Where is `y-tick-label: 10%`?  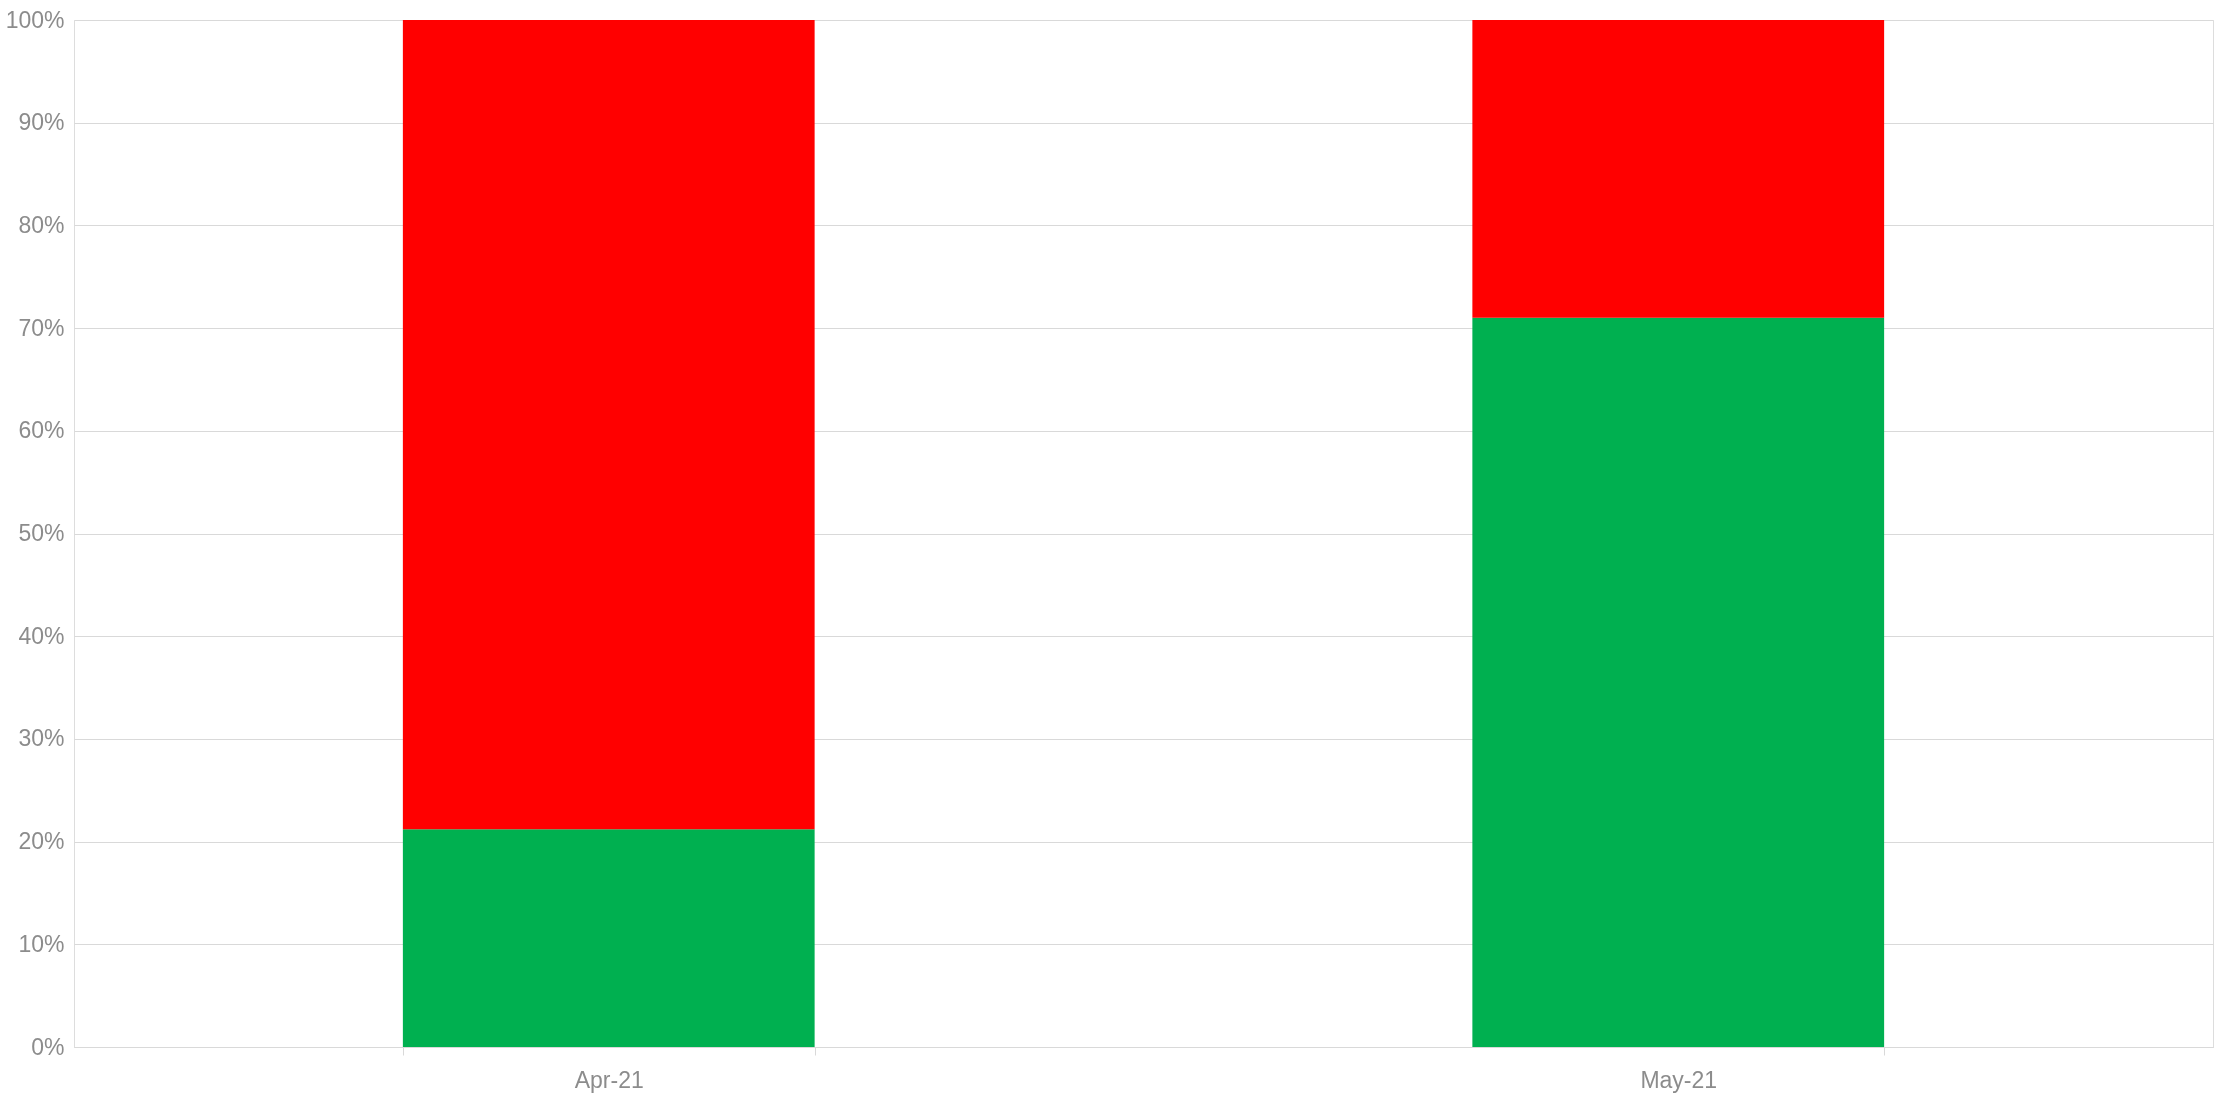
y-tick-label: 10% is located at coordinates (41, 943).